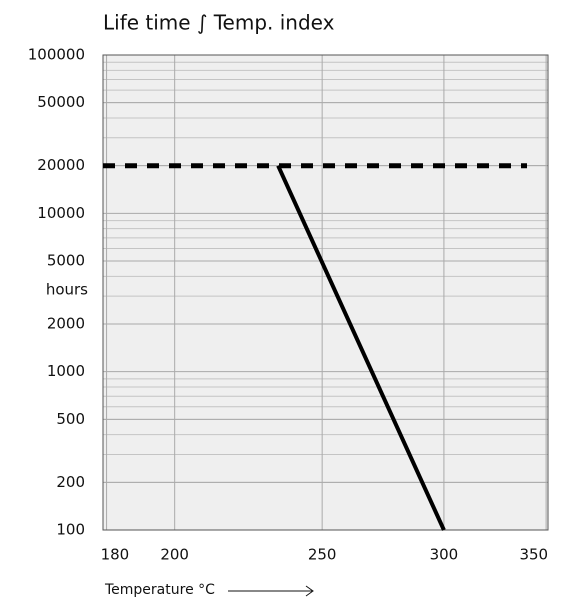 The width and height of the screenshot is (571, 601). What do you see at coordinates (271, 591) in the screenshot?
I see `x-axis-arrow` at bounding box center [271, 591].